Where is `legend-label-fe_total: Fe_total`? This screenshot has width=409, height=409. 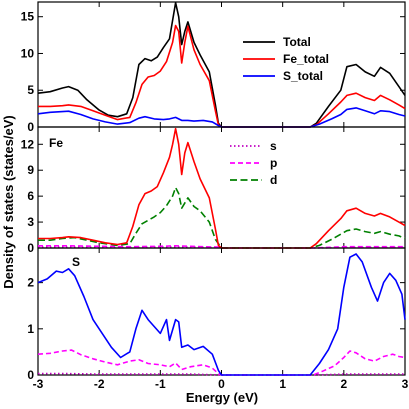
legend-label-fe_total: Fe_total is located at coordinates (306, 59).